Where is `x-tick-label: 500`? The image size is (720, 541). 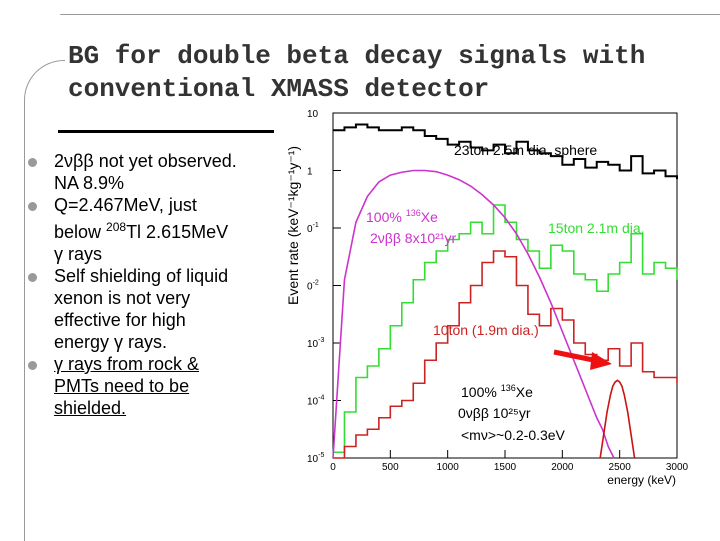 x-tick-label: 500 is located at coordinates (390, 467).